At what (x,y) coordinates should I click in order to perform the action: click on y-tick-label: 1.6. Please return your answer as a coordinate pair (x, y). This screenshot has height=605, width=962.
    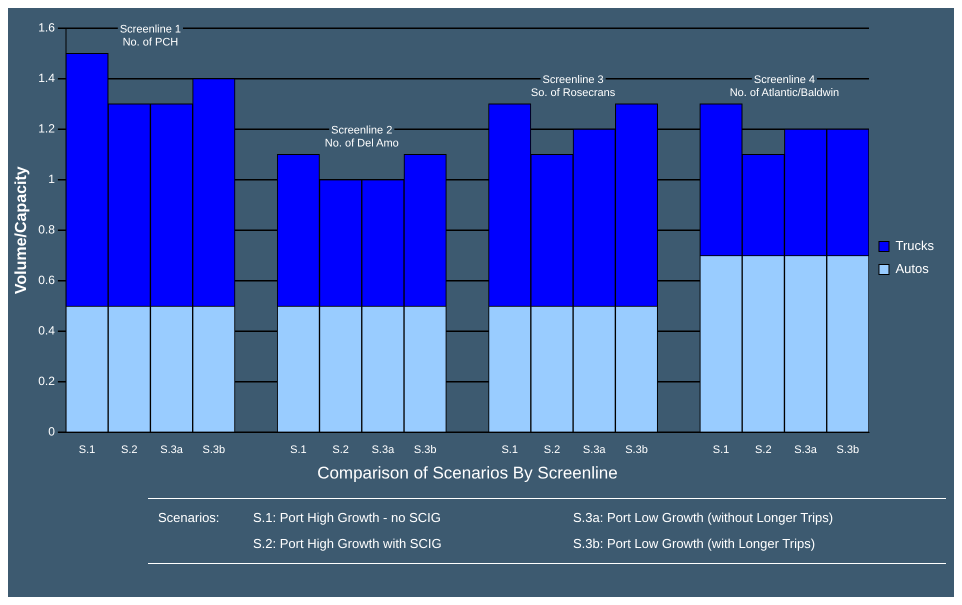
    Looking at the image, I should click on (47, 27).